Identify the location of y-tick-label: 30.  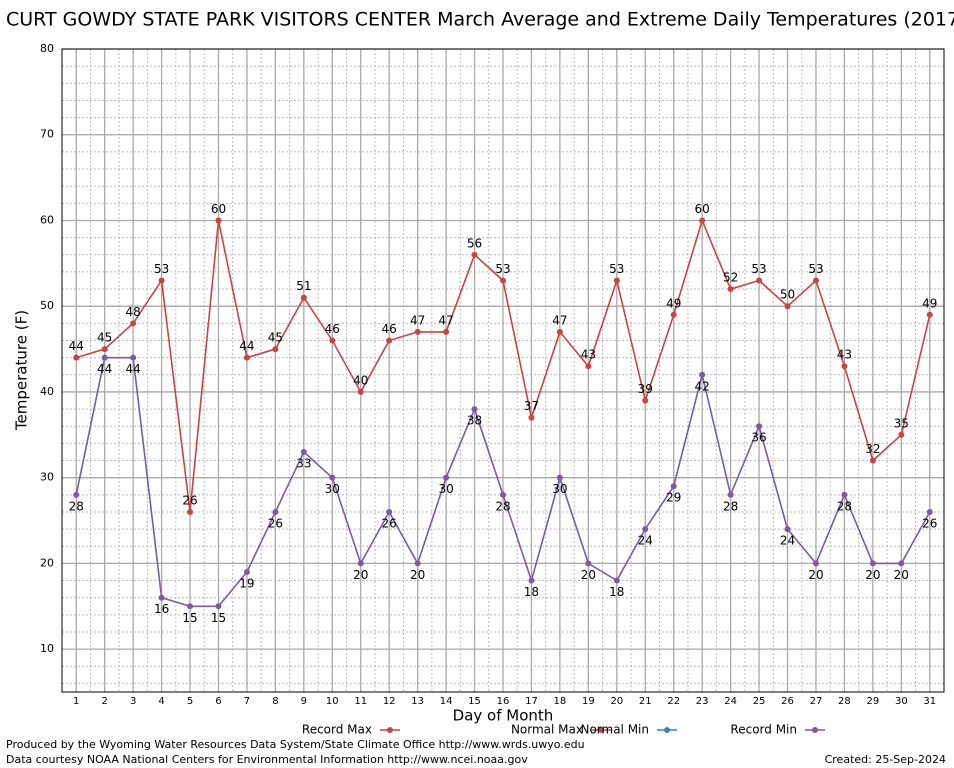
(47, 477).